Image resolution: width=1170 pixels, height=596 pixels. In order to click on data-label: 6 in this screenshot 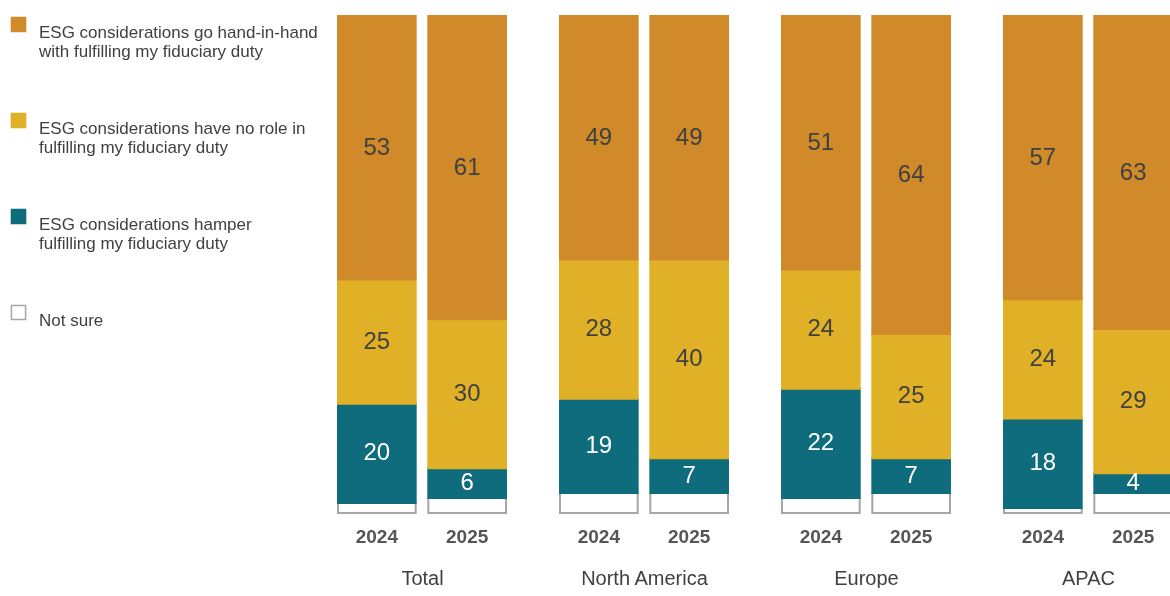, I will do `click(467, 482)`.